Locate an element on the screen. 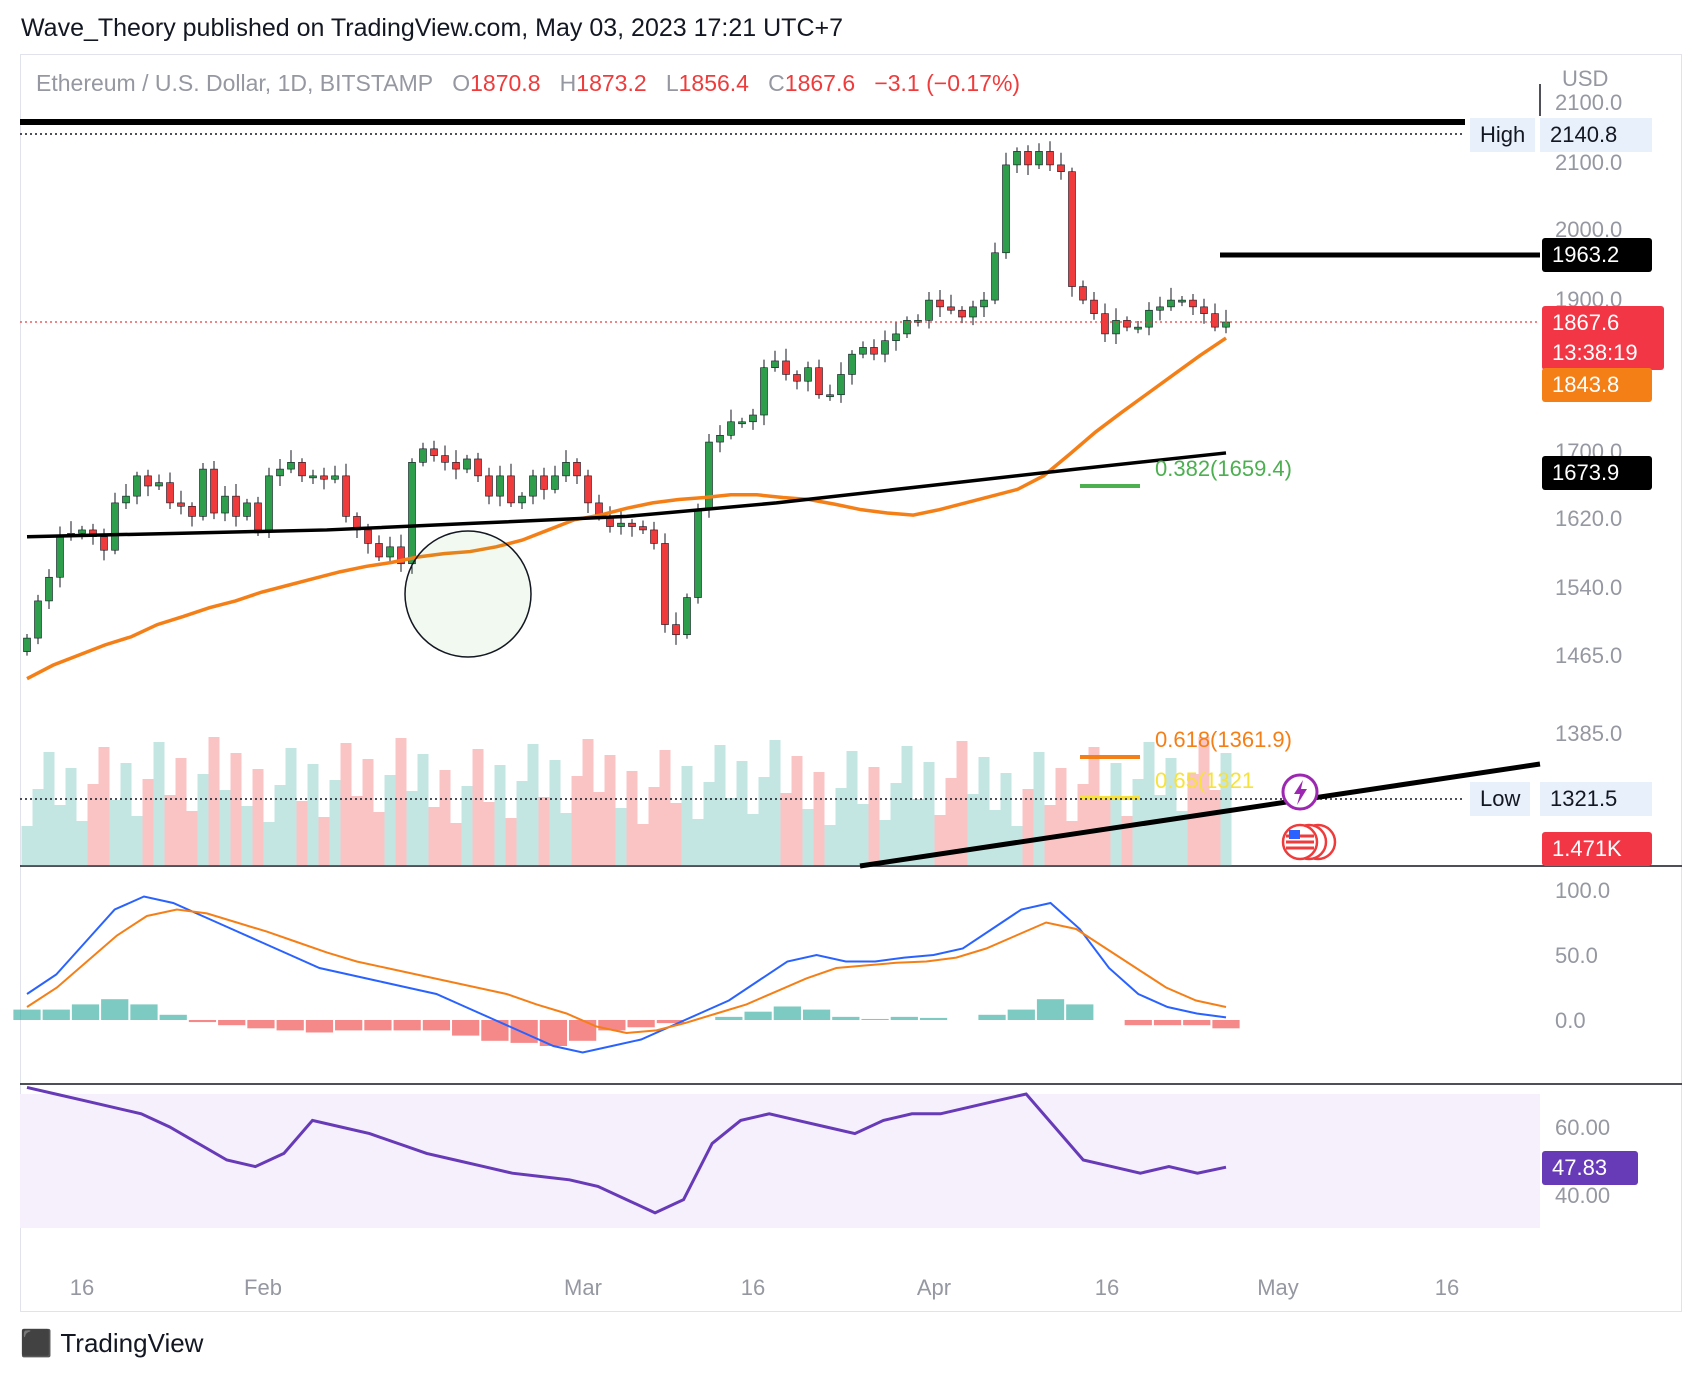 This screenshot has width=1694, height=1378. price-tick-label: 1540.0 is located at coordinates (1588, 587).